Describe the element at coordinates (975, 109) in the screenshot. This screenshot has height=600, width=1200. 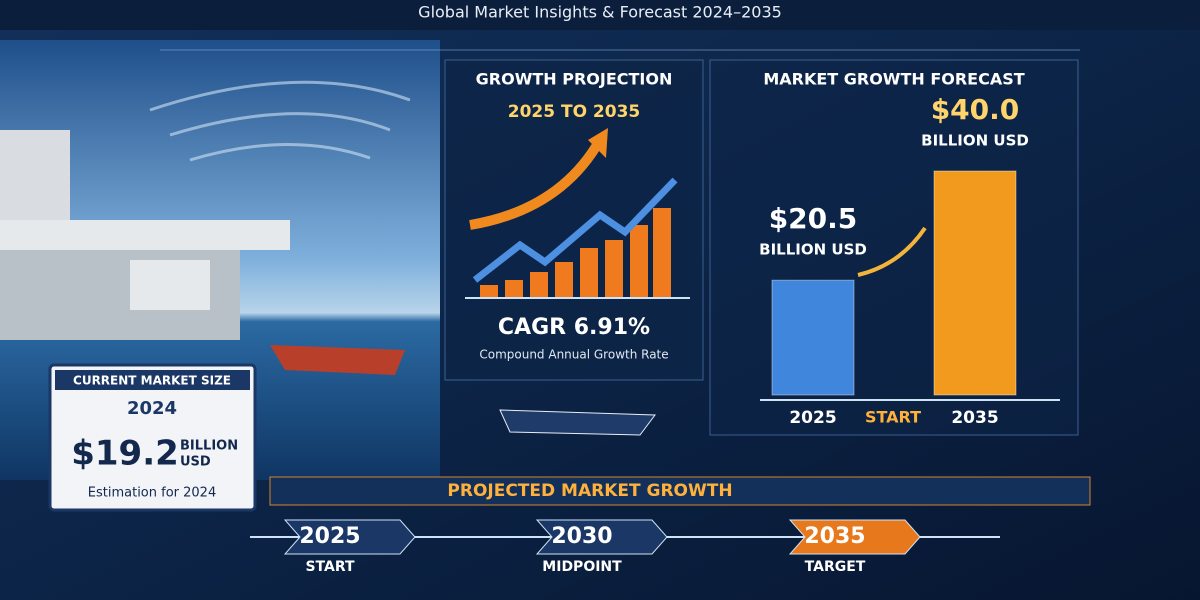
I see `value-label: $40.0` at that location.